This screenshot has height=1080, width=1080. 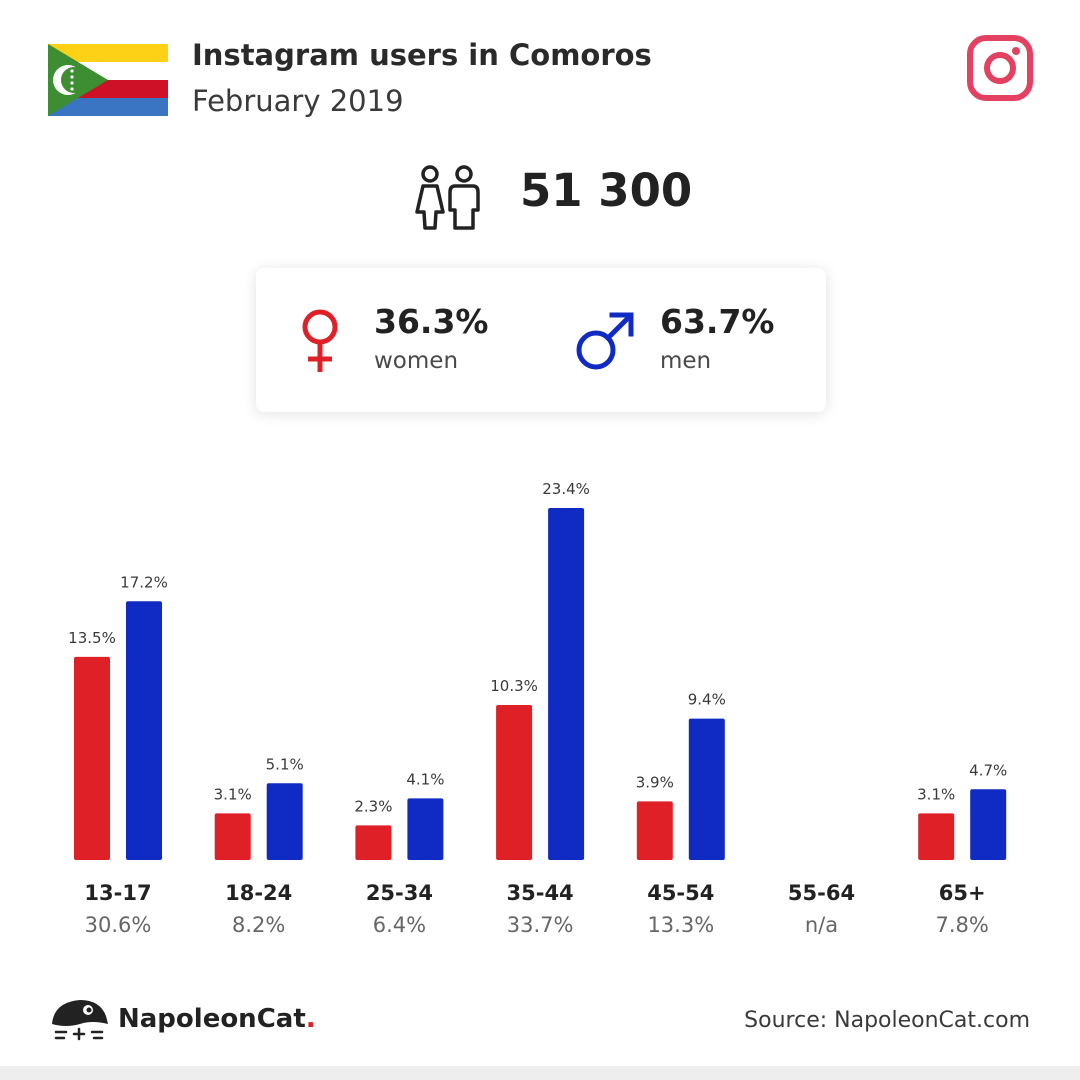 What do you see at coordinates (298, 101) in the screenshot?
I see `page-subtitle: February 2019` at bounding box center [298, 101].